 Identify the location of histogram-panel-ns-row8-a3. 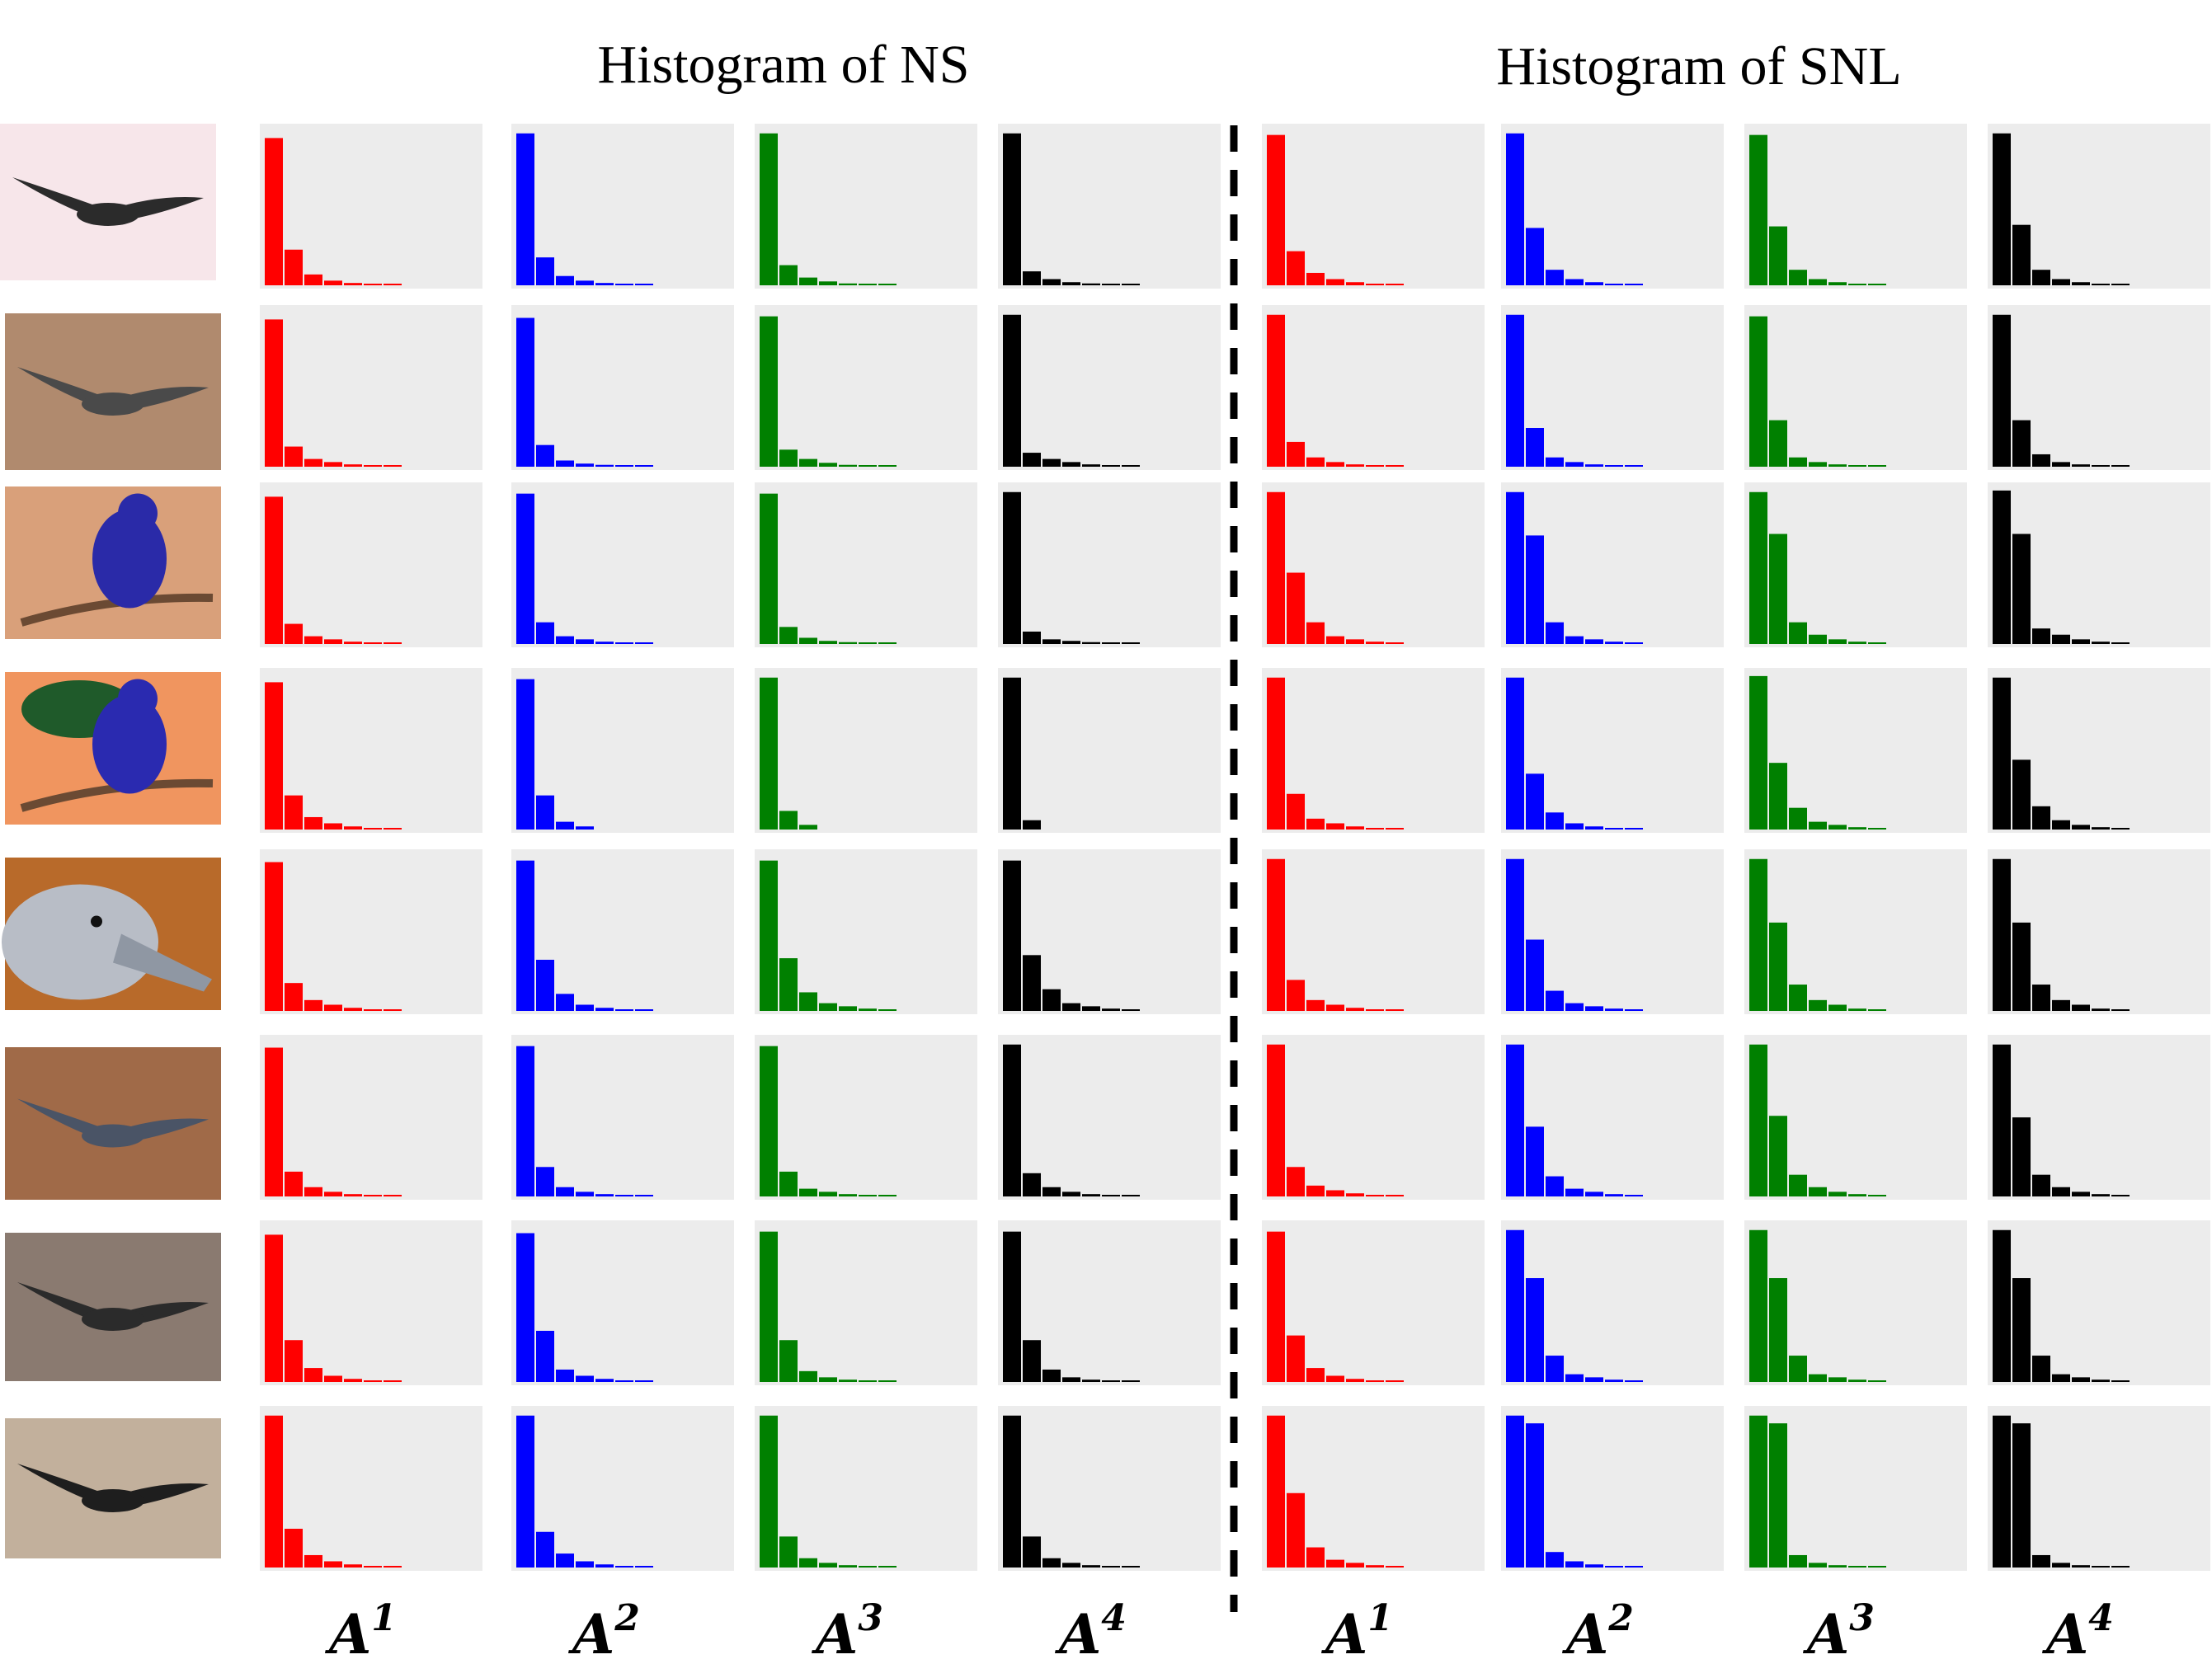
(866, 1488).